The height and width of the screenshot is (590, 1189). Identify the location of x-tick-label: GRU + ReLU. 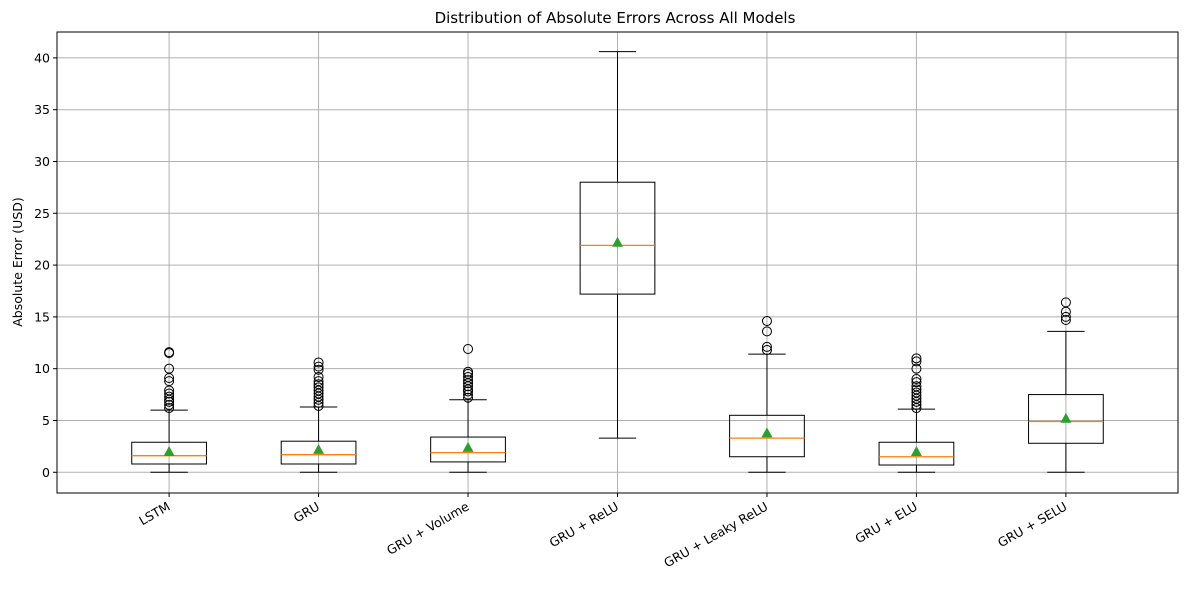
(584, 525).